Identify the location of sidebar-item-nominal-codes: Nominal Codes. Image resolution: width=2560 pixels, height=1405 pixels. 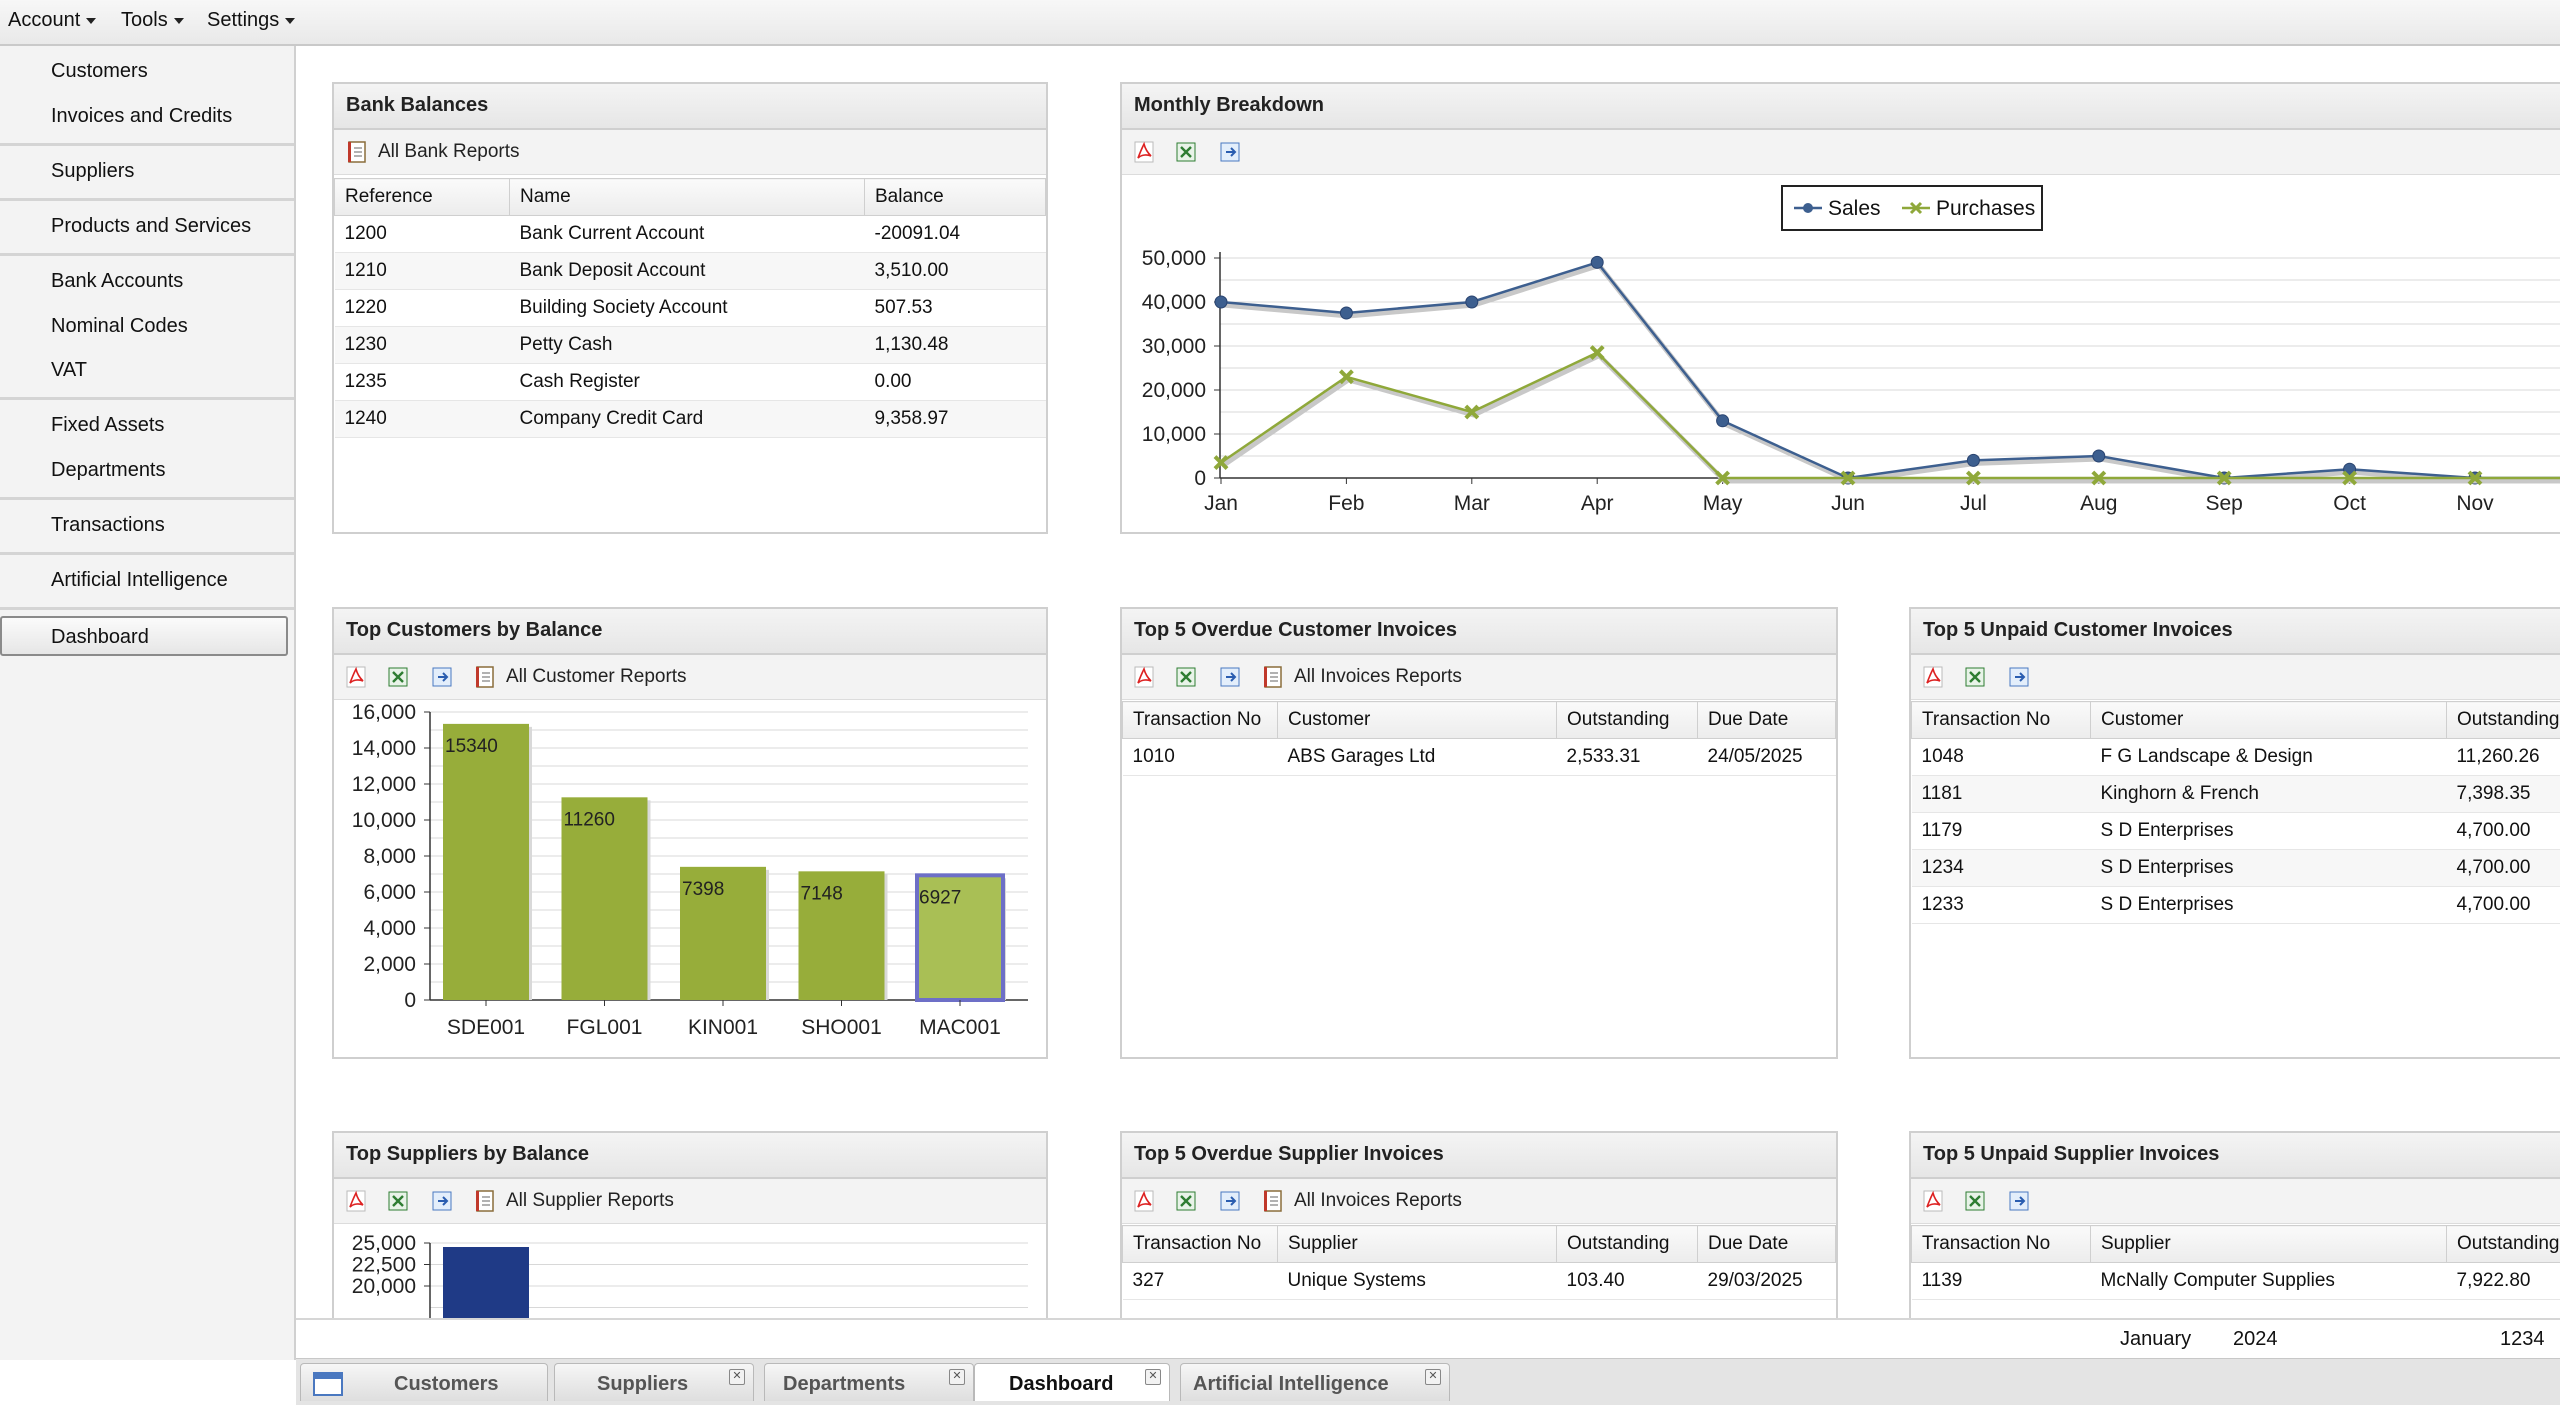
(119, 326).